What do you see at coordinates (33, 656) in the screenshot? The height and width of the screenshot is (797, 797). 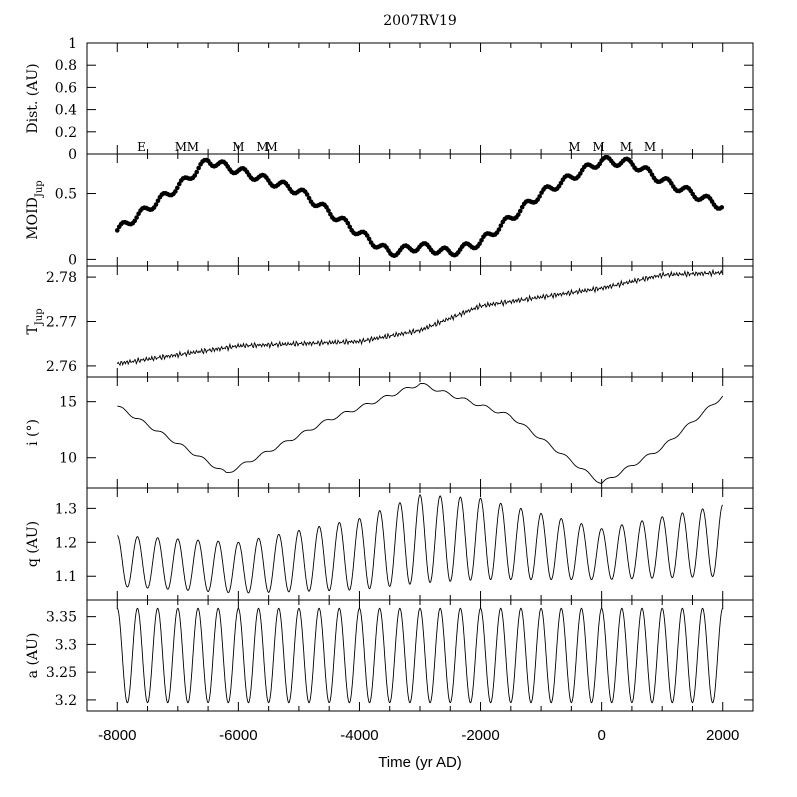 I see `y-axis-label-a: a (AU)` at bounding box center [33, 656].